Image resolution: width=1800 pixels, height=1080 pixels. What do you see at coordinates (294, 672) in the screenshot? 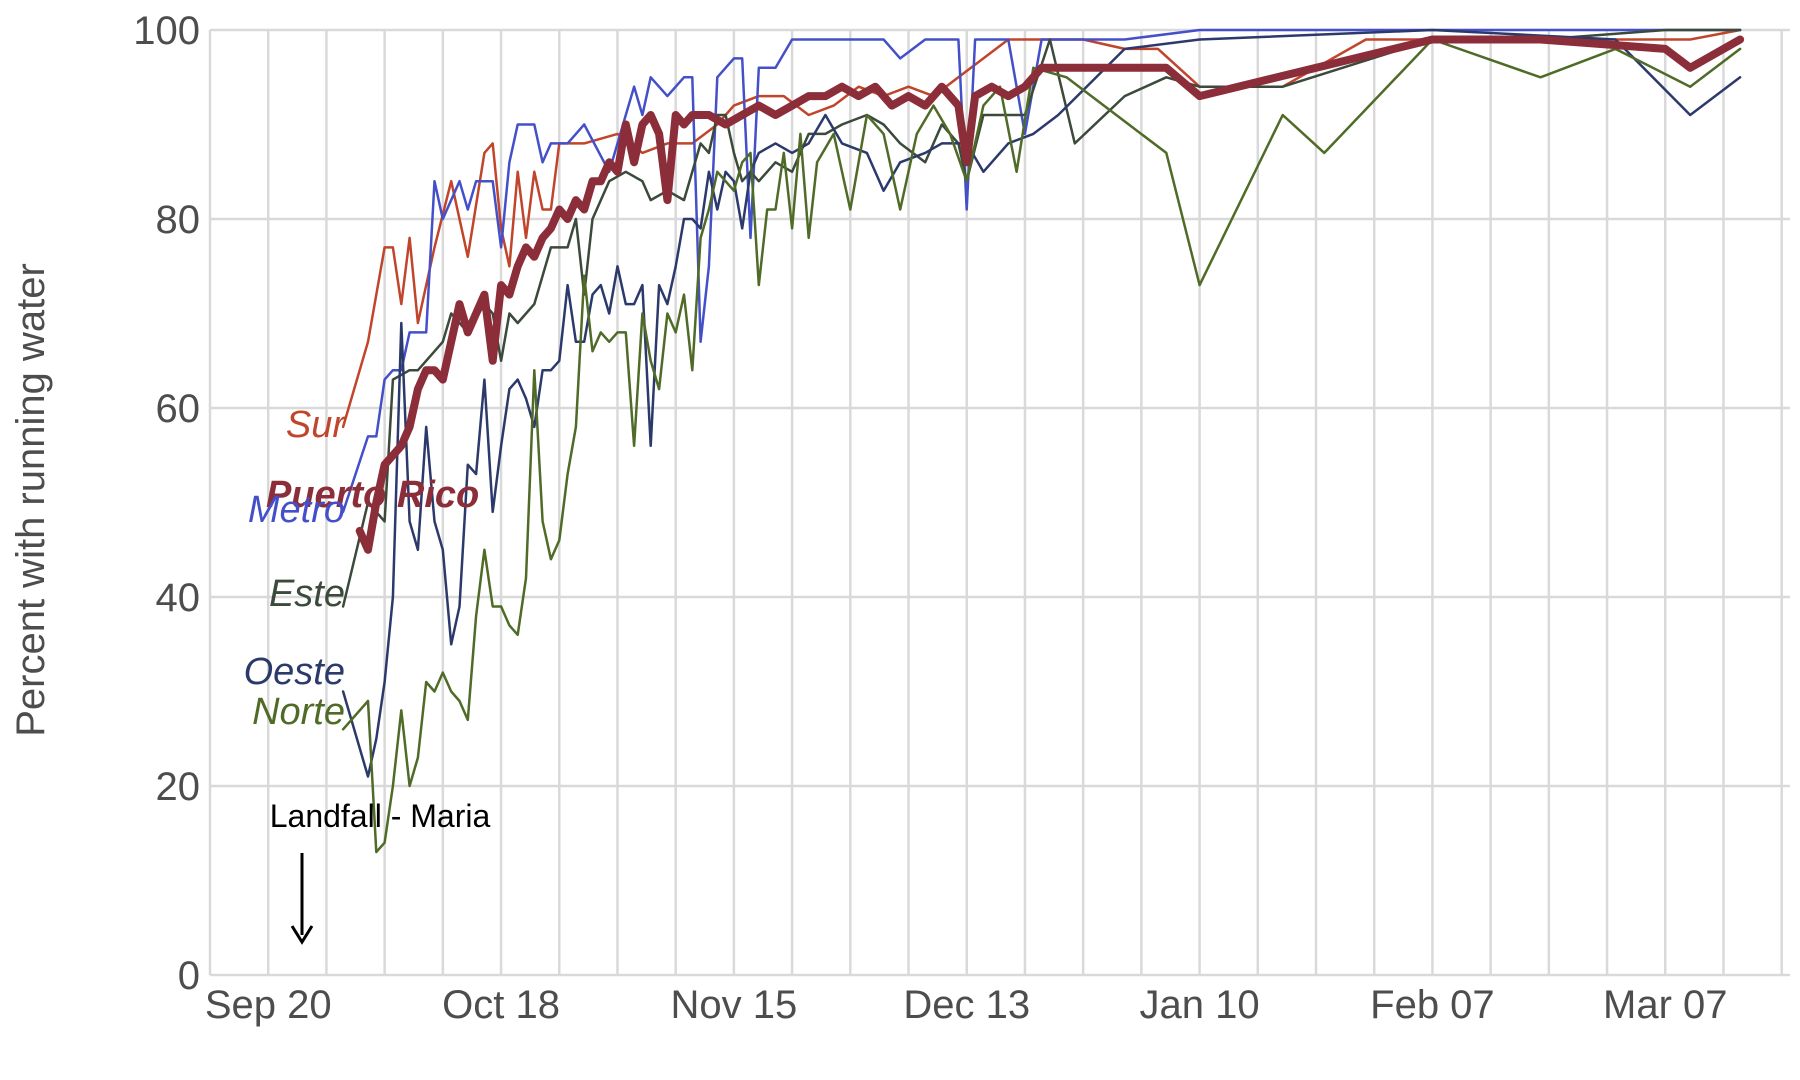
I see `series-label-oeste: Oeste` at bounding box center [294, 672].